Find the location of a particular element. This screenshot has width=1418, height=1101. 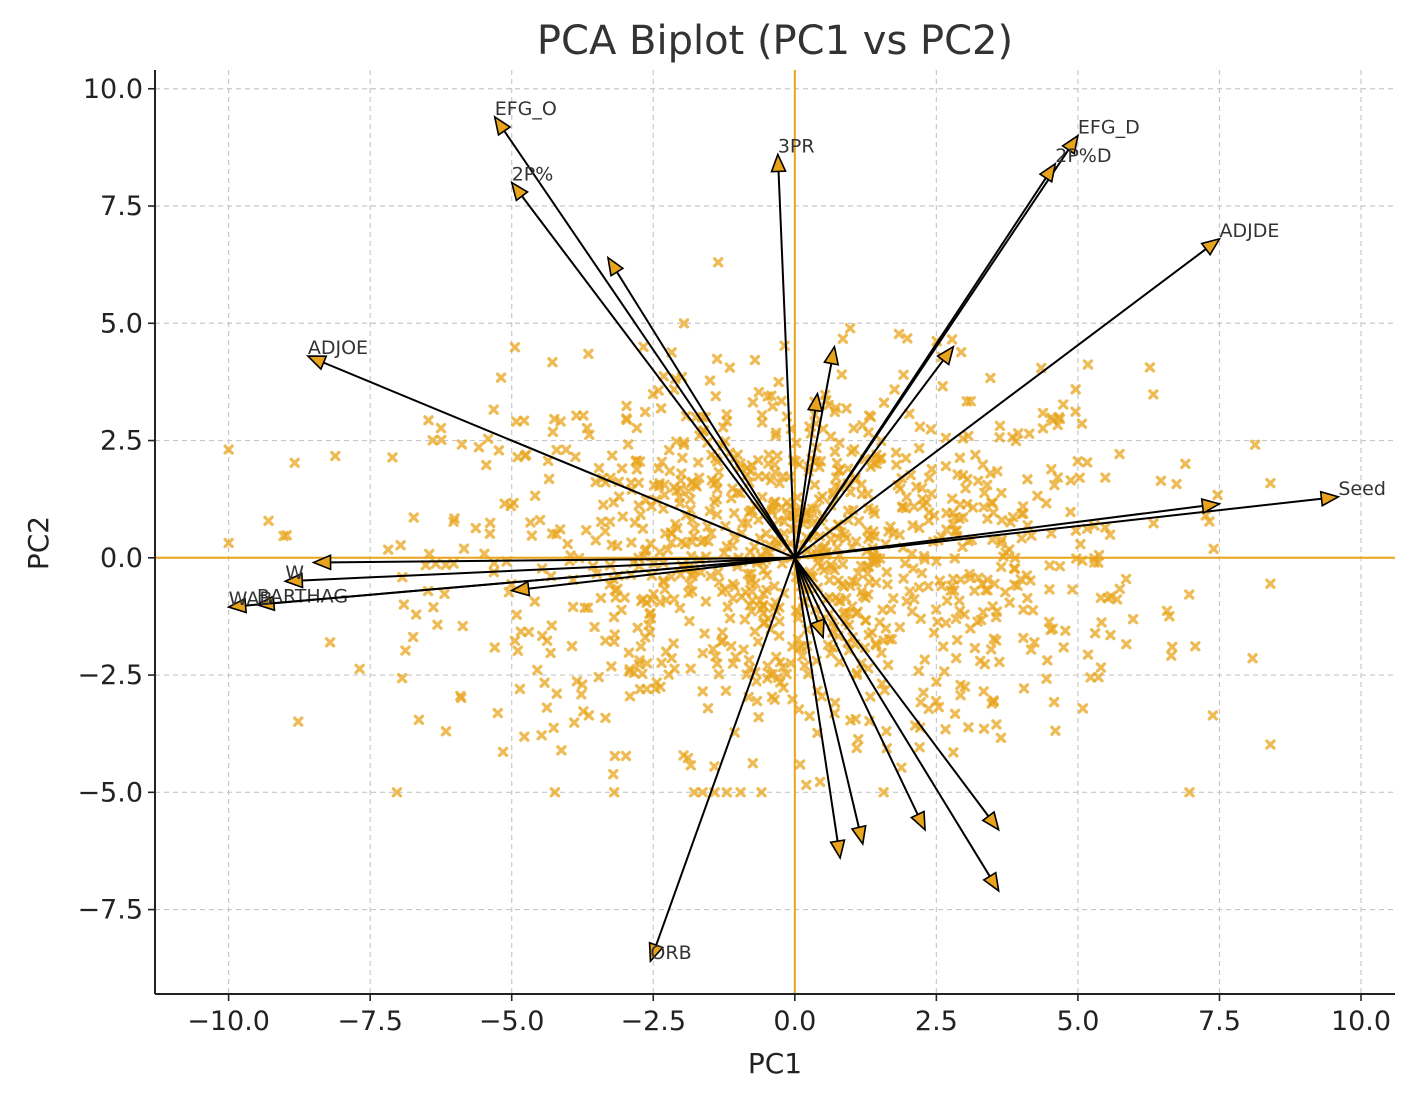

x-tick-label: 5.0 is located at coordinates (1077, 1021).